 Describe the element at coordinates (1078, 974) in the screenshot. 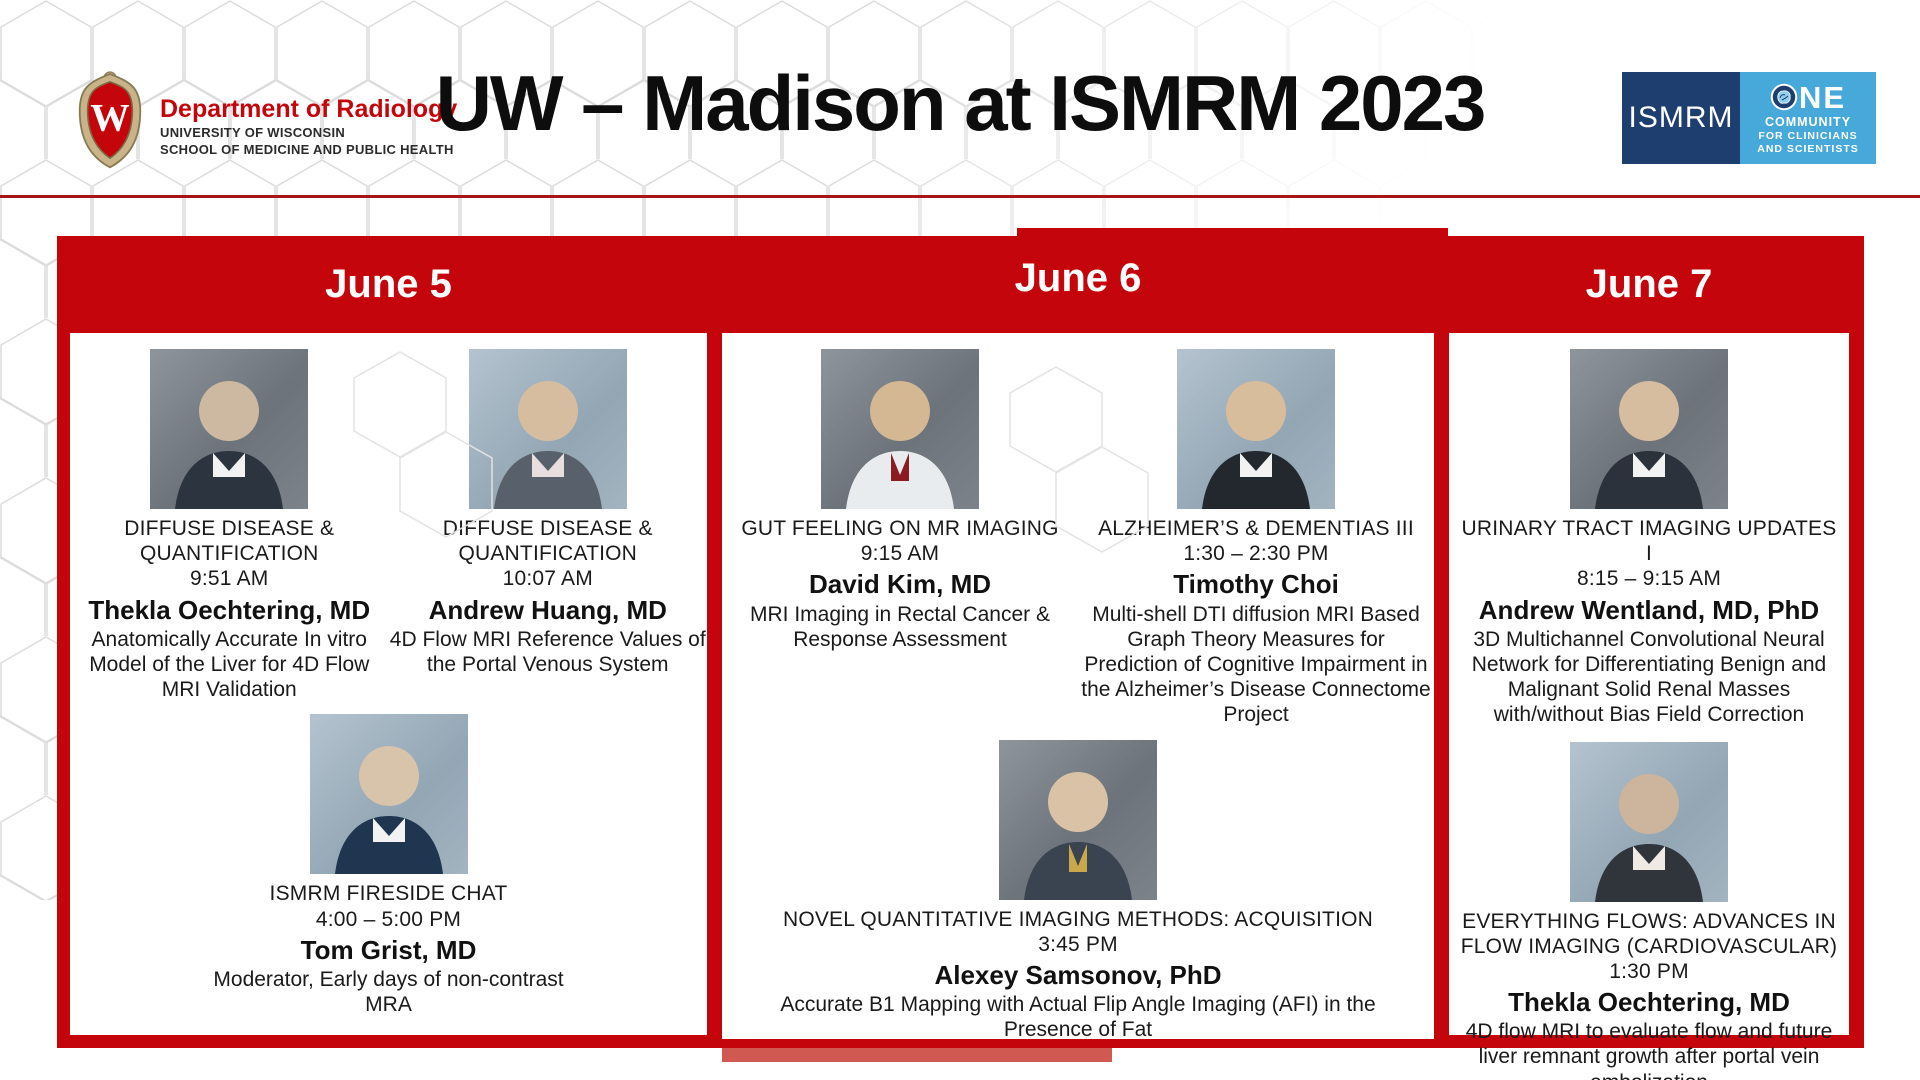

I see `speaker-name: Alexey Samsonov, PhD` at that location.